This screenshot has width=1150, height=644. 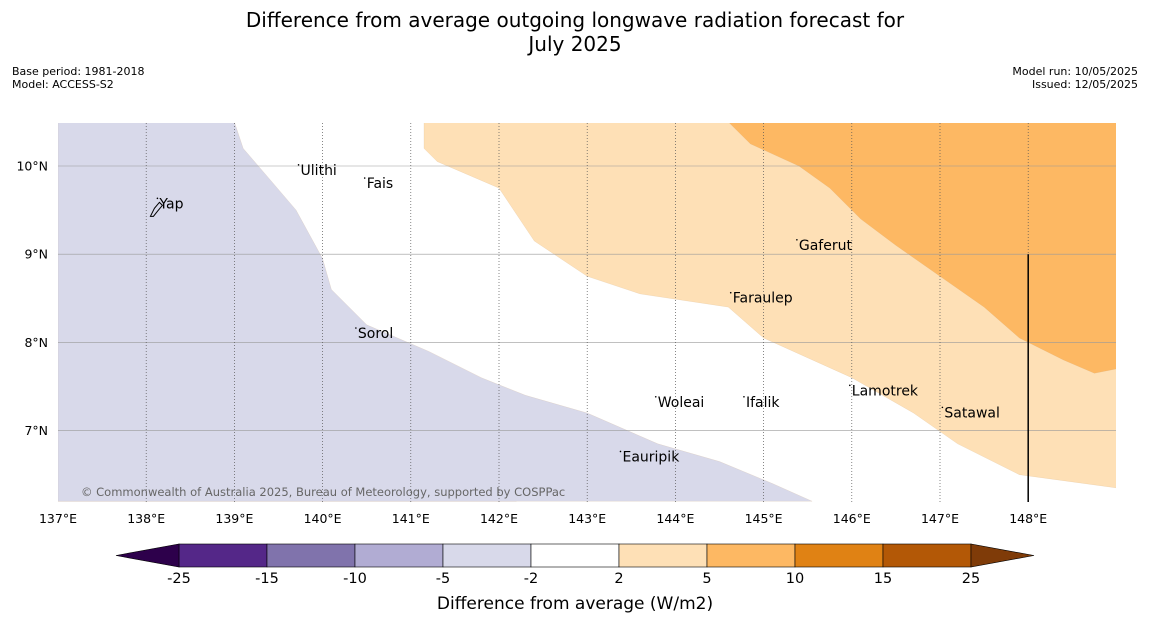 What do you see at coordinates (763, 299) in the screenshot?
I see `place-label: Faraulep` at bounding box center [763, 299].